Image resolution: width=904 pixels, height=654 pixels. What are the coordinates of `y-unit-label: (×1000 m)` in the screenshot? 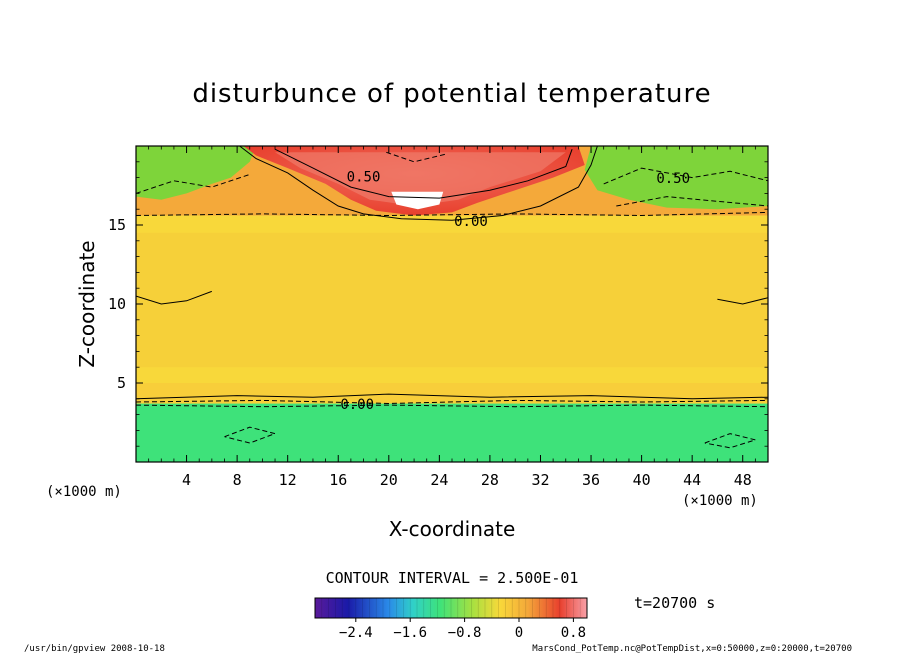 It's located at (84, 492).